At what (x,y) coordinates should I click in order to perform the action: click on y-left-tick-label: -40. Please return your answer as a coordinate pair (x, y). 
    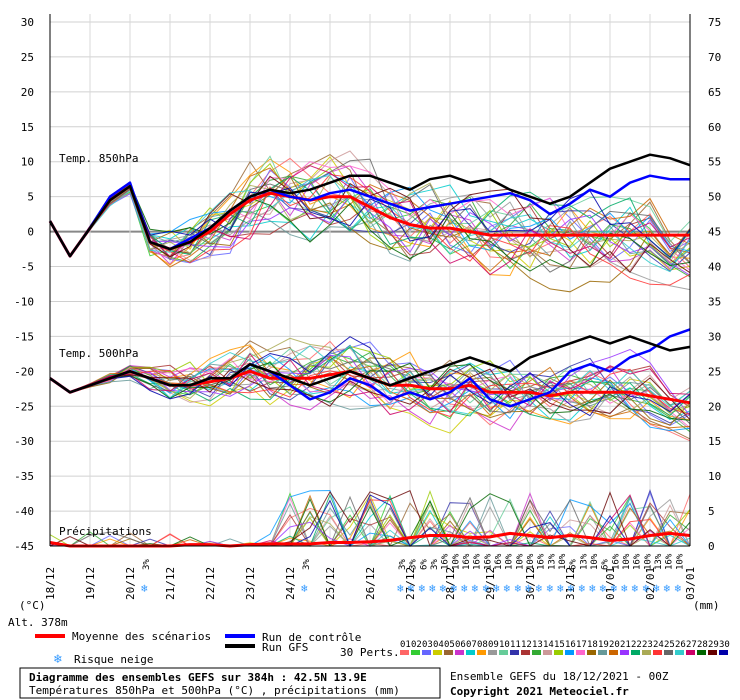
    Looking at the image, I should click on (24, 511).